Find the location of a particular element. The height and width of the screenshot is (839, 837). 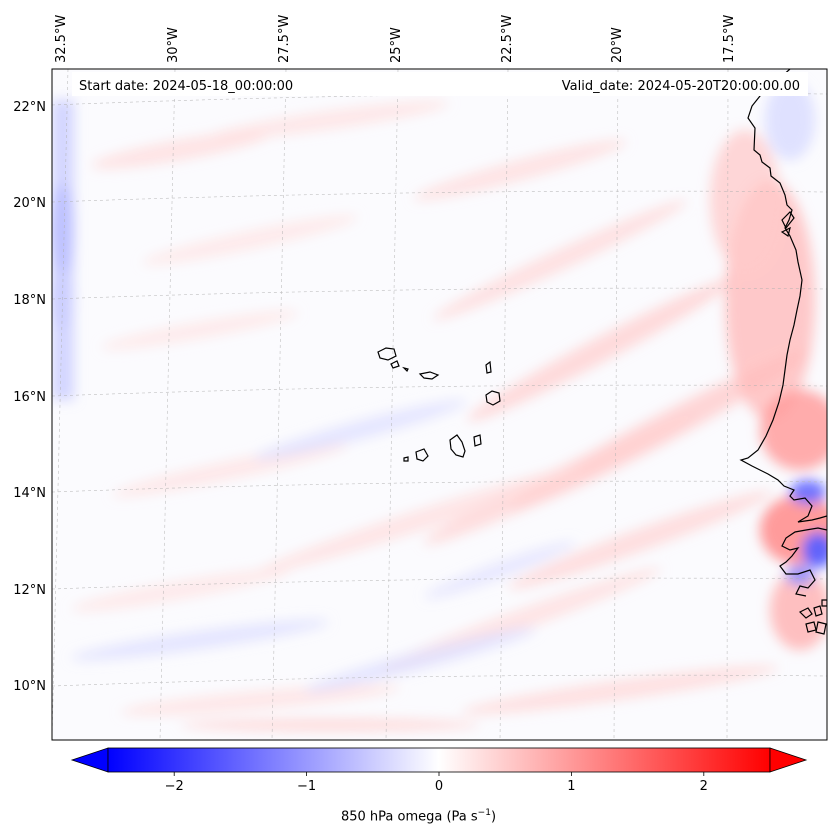

header-band is located at coordinates (440, 84).